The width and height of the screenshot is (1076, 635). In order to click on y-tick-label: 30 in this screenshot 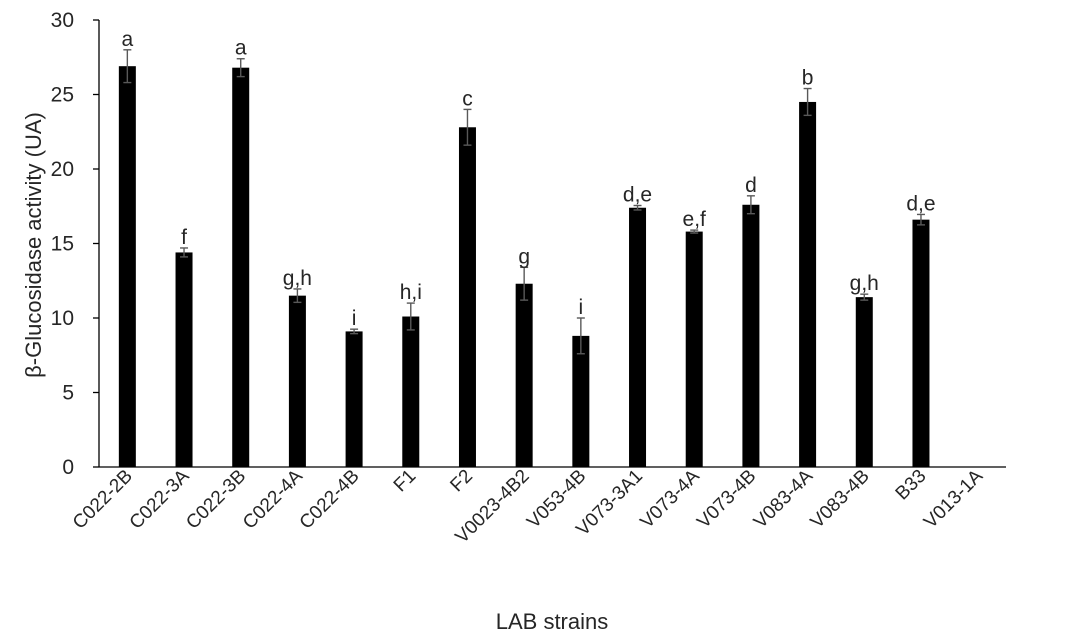, I will do `click(62, 20)`.